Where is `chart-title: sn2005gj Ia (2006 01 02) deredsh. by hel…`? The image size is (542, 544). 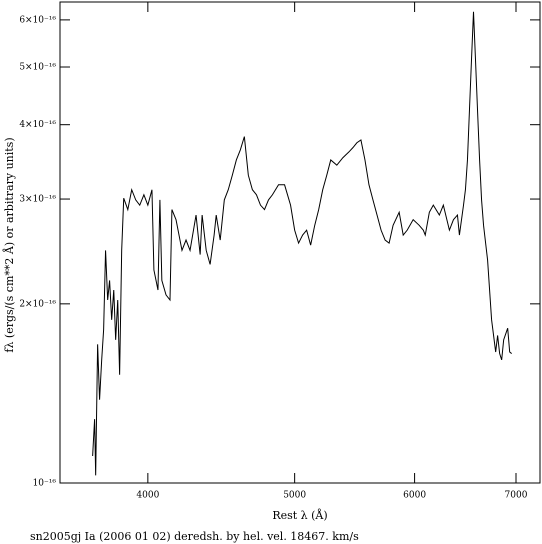
chart-title: sn2005gj Ia (2006 01 02) deredsh. by hel… is located at coordinates (194, 536).